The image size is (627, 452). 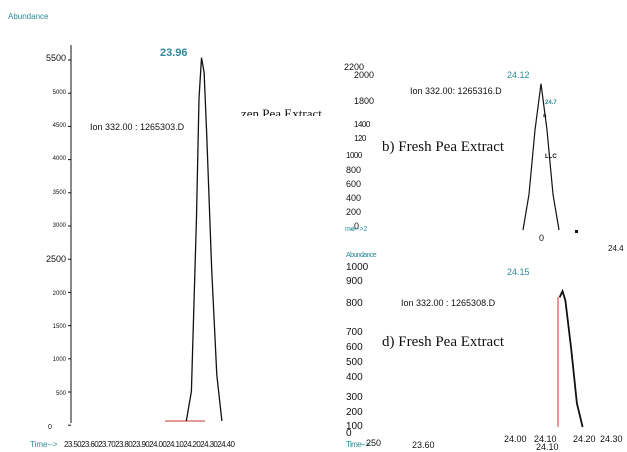 I want to click on panel-d-x-tick-2420: 24.20, so click(x=584, y=439).